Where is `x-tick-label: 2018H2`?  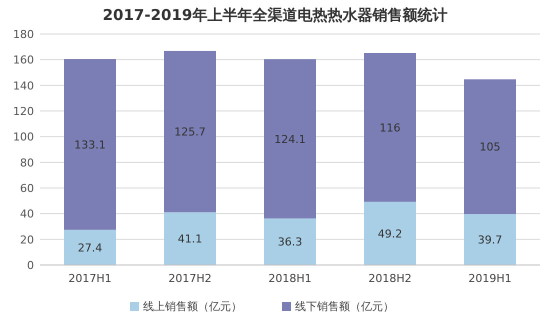 x-tick-label: 2018H2 is located at coordinates (390, 278).